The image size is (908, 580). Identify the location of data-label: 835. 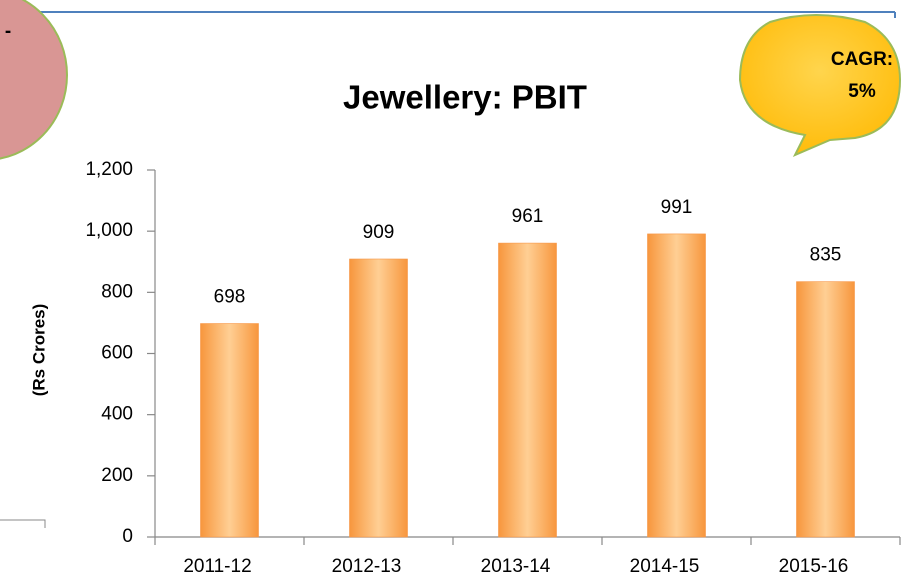
(826, 255).